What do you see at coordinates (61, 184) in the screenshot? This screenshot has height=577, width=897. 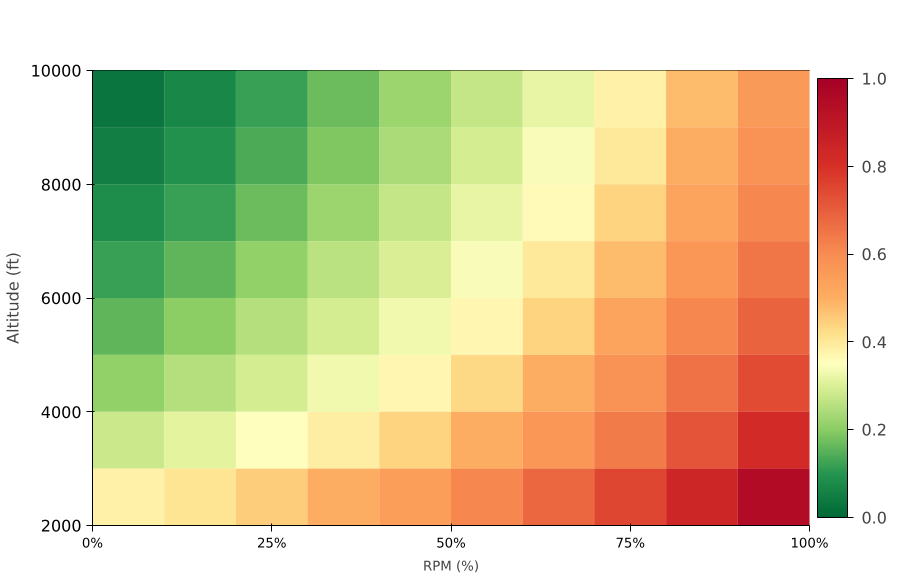 I see `y-tick-label: 8000` at bounding box center [61, 184].